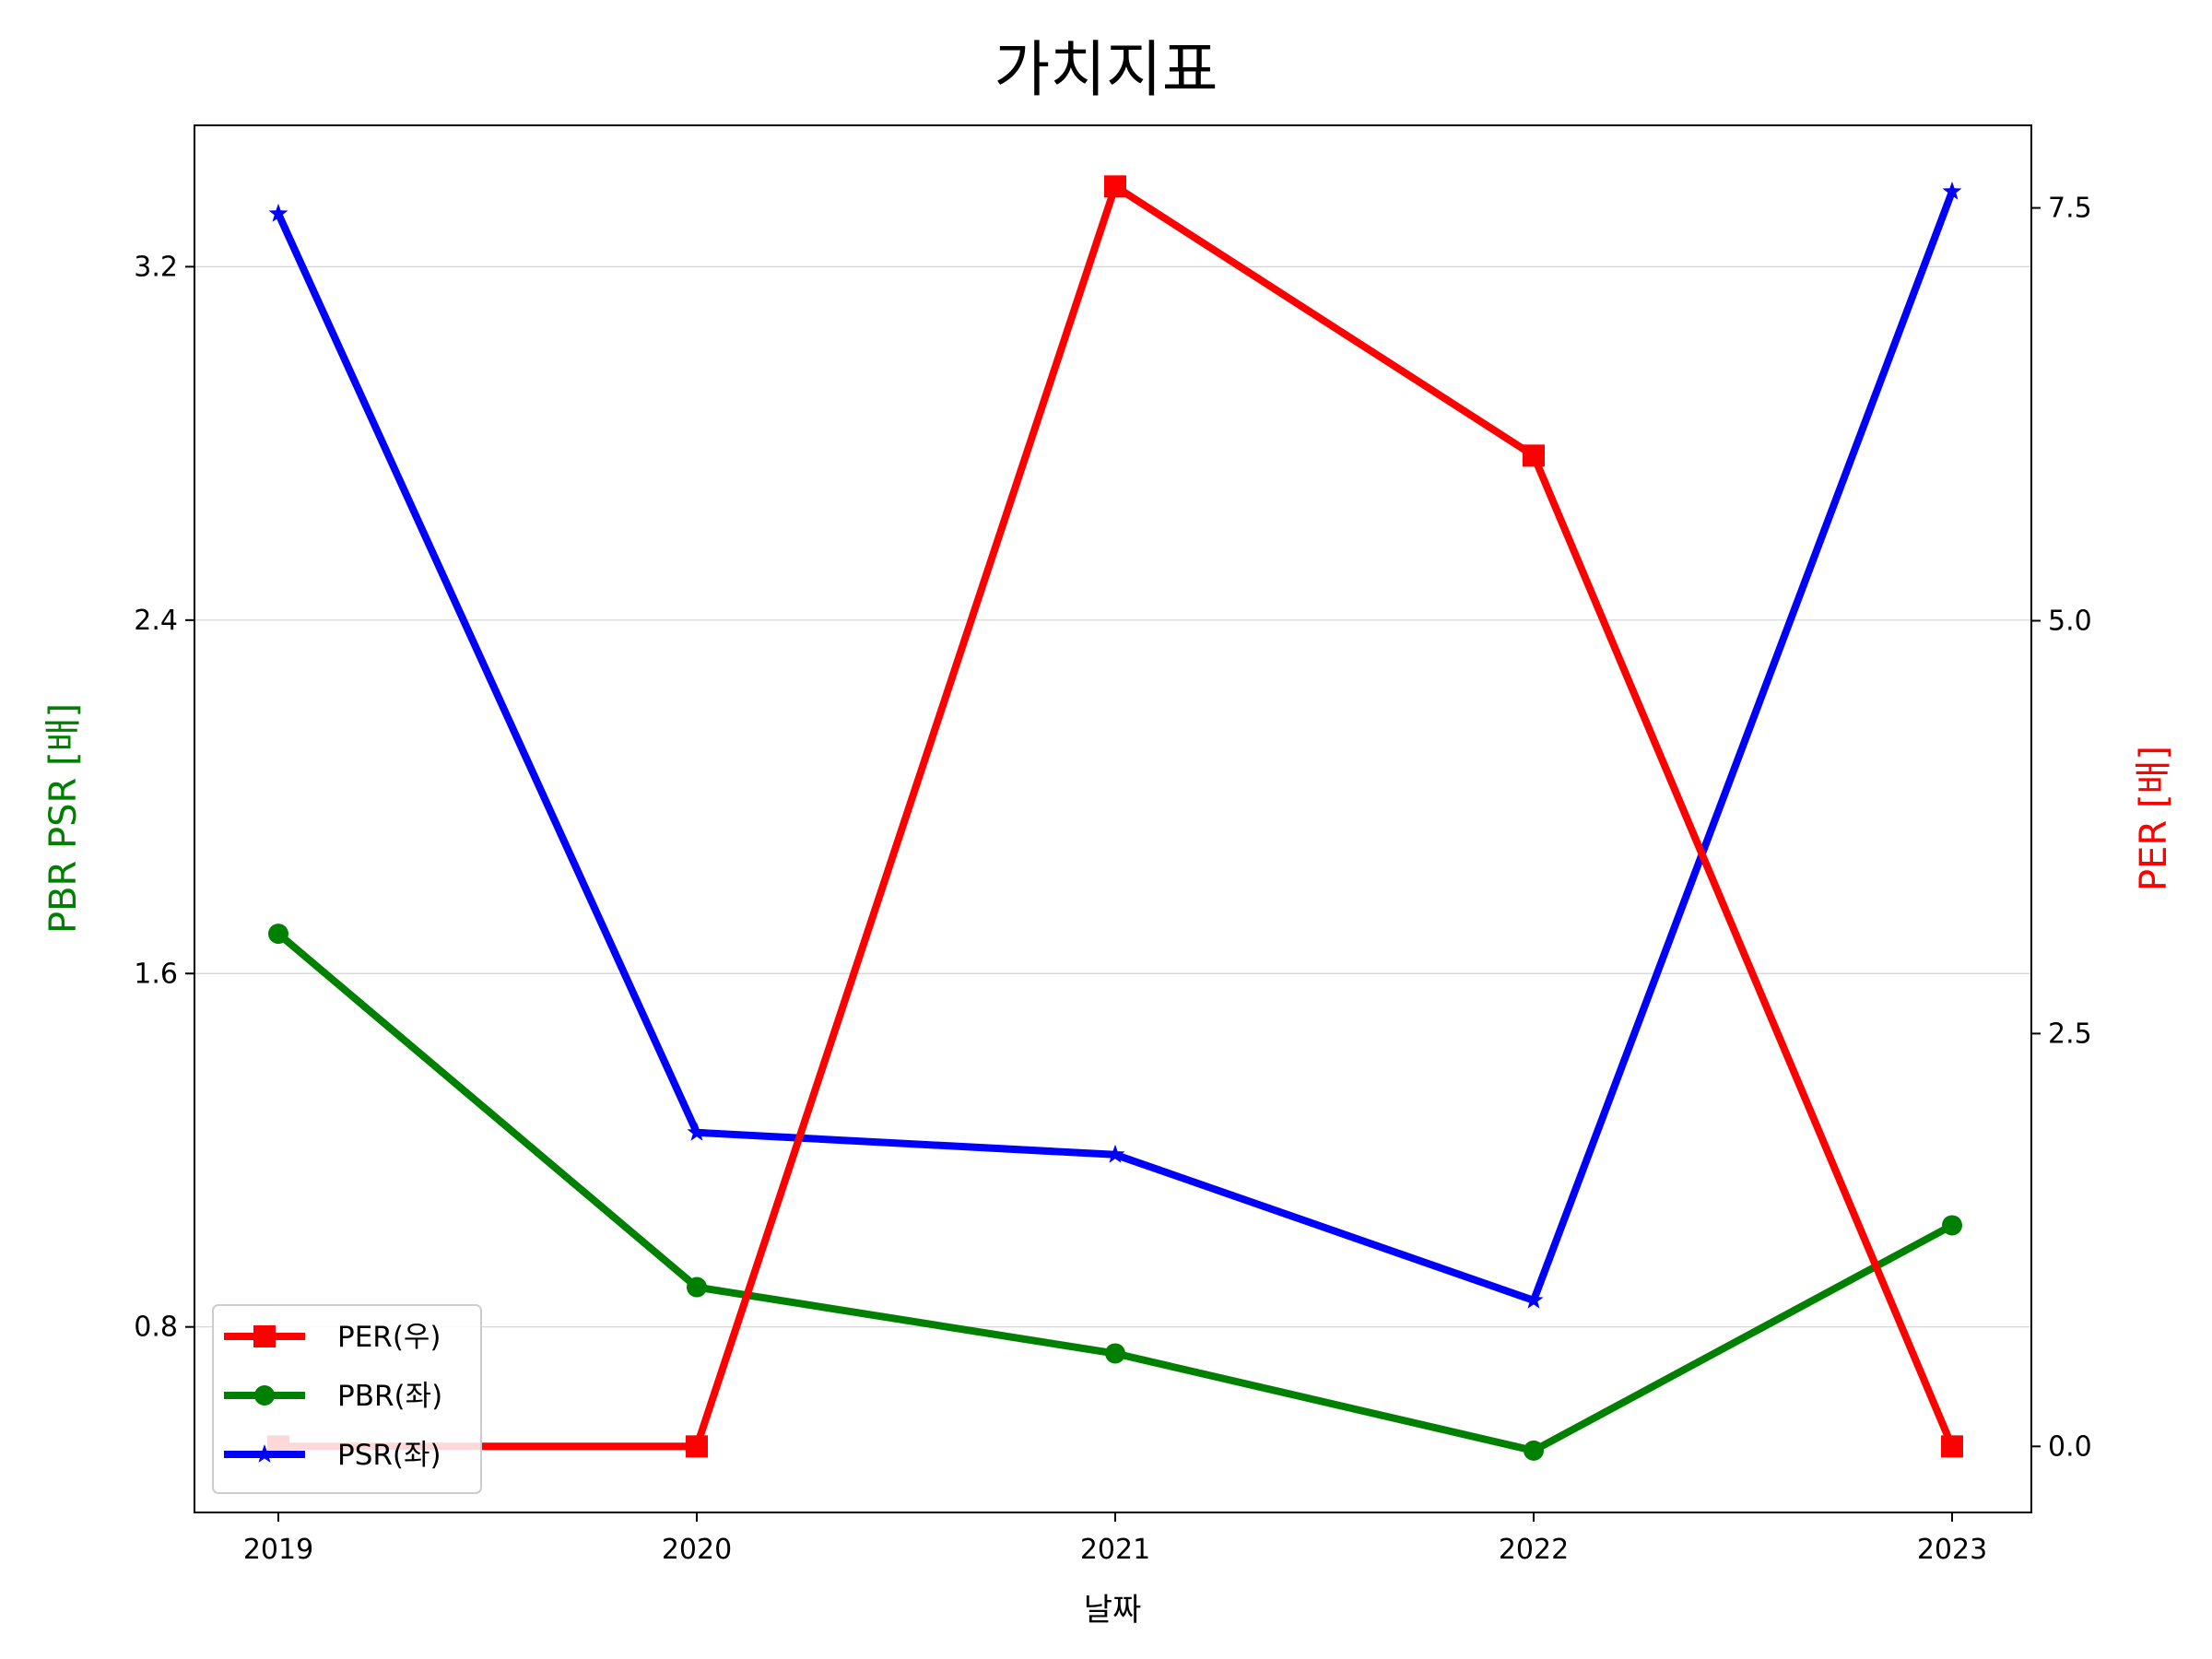 The height and width of the screenshot is (1659, 2212). I want to click on right-y-tick-label: 2.5, so click(2070, 1034).